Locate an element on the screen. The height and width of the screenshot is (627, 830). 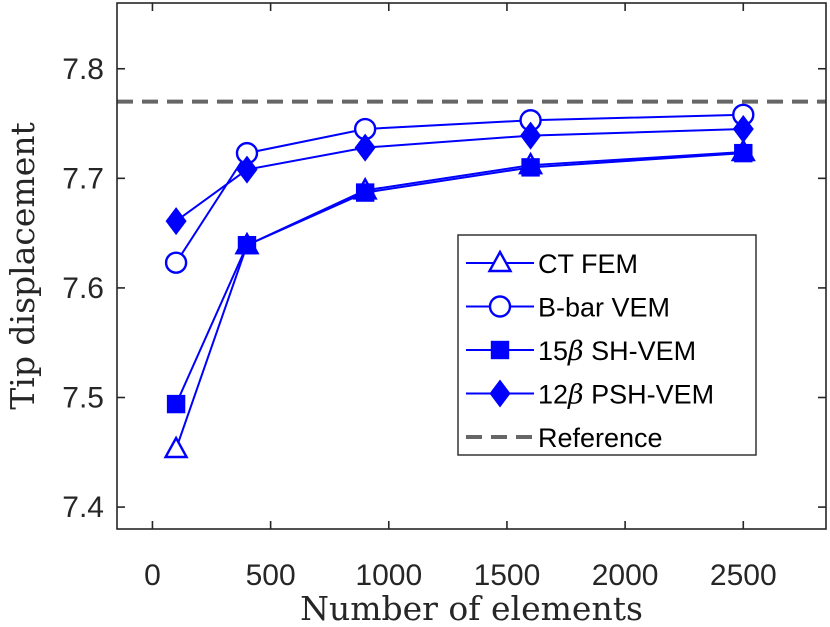
legend-item-4: Reference is located at coordinates (564, 438).